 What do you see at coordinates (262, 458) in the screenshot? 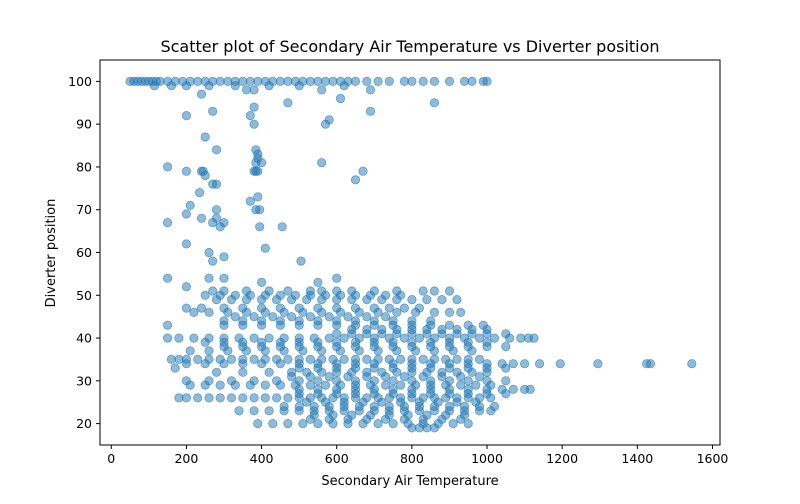
I see `x-tick-label: 400` at bounding box center [262, 458].